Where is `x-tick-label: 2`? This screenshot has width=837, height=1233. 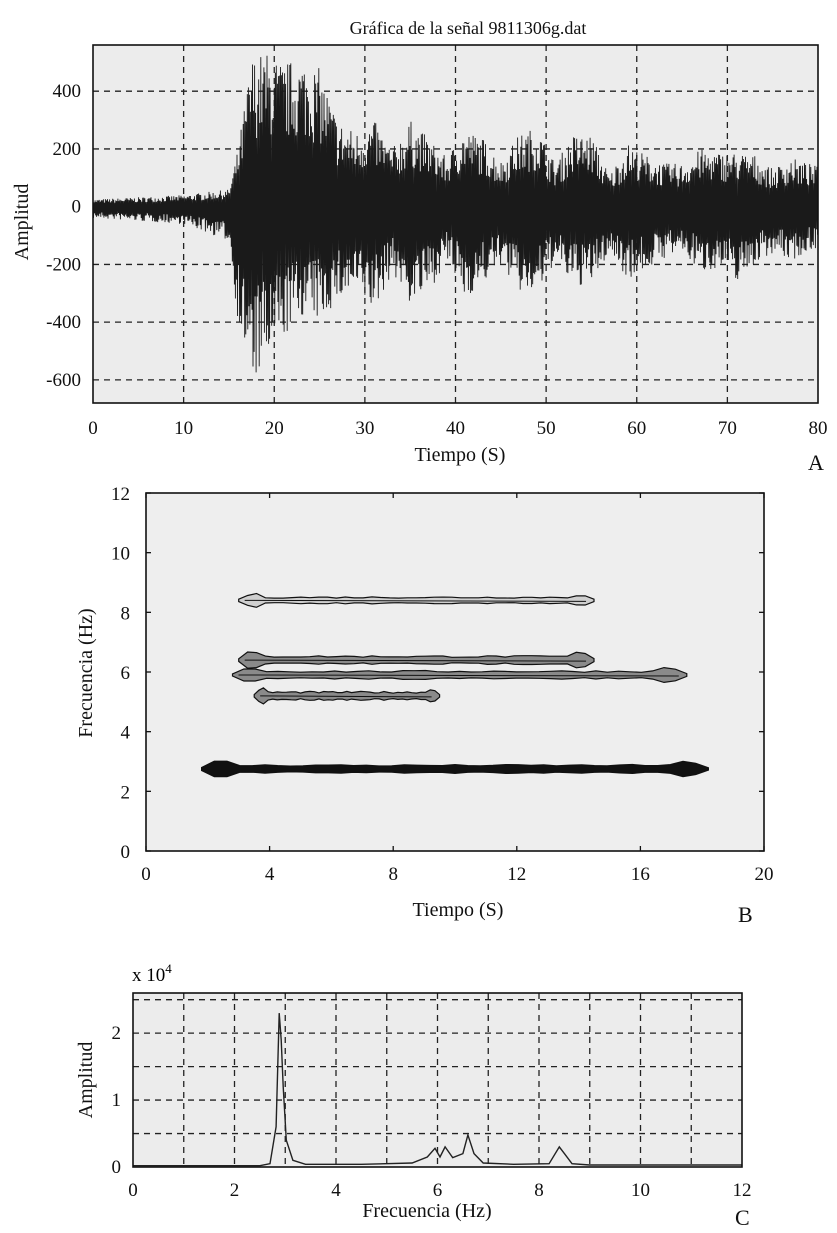
x-tick-label: 2 is located at coordinates (235, 1190).